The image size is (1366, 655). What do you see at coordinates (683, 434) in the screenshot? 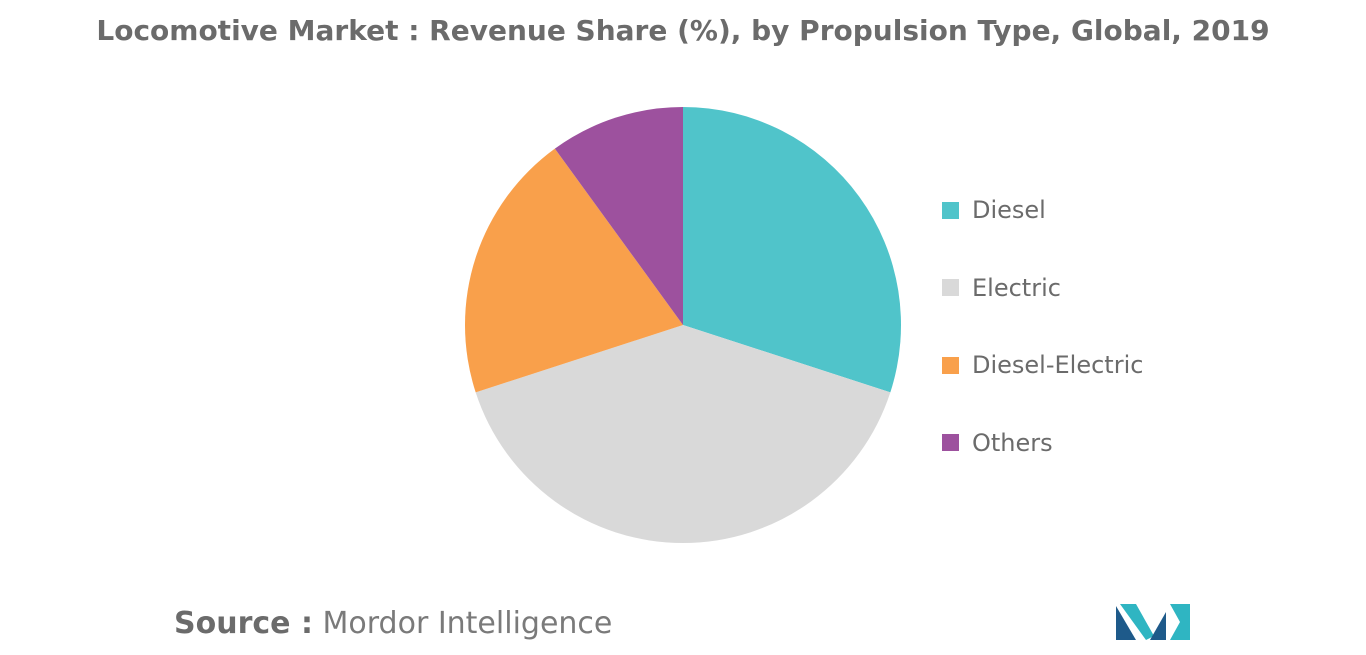
I see `pie-slice-electric` at bounding box center [683, 434].